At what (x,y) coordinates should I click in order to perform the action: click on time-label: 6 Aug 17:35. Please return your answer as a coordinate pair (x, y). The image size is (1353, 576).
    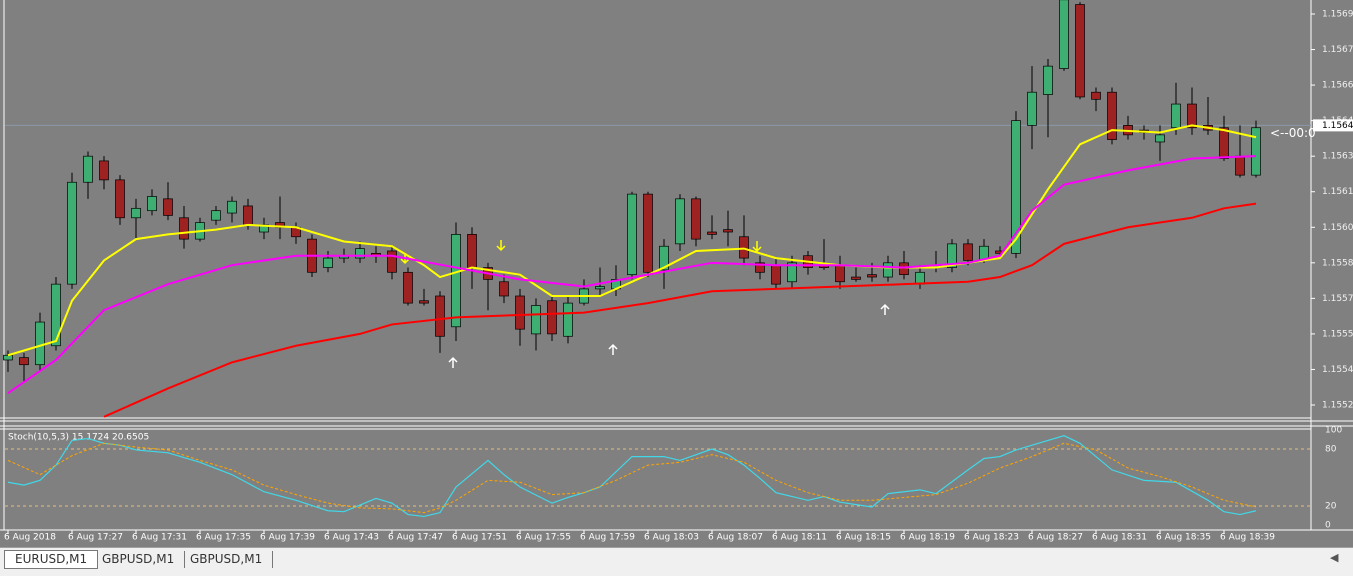
    Looking at the image, I should click on (223, 538).